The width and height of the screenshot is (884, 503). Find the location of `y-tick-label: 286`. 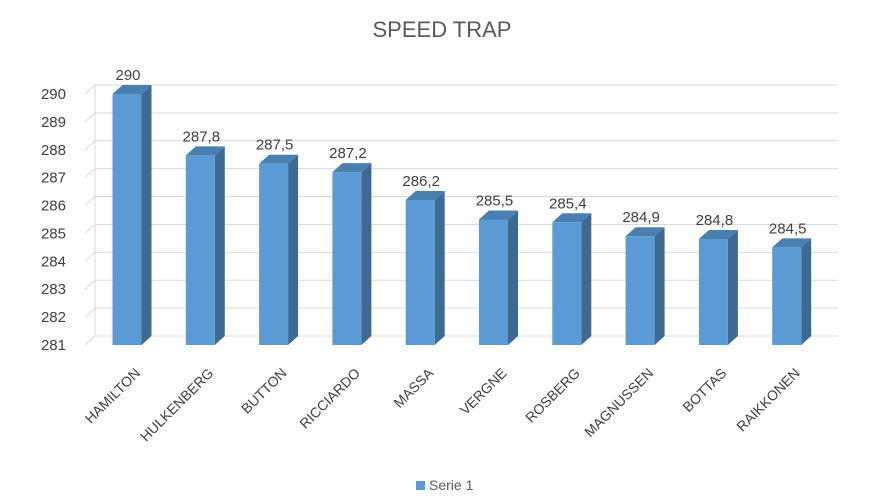

y-tick-label: 286 is located at coordinates (53, 206).